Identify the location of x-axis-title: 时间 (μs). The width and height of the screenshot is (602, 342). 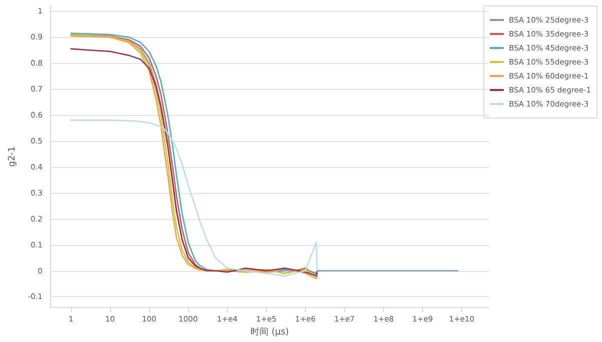
(269, 332).